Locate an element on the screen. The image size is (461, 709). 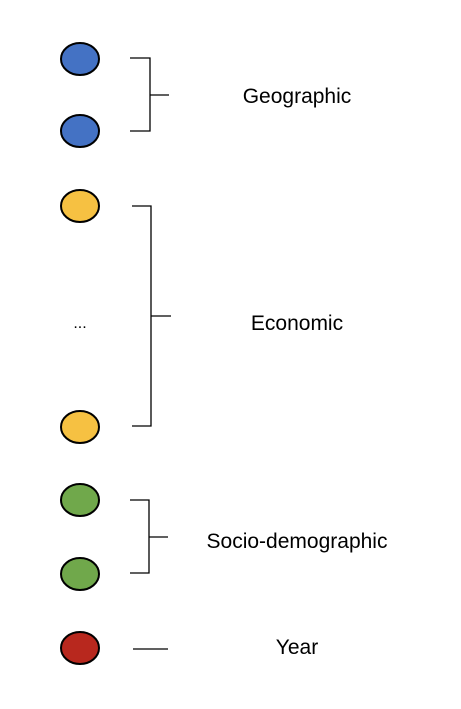
socio-demographic-bracket is located at coordinates (149, 536).